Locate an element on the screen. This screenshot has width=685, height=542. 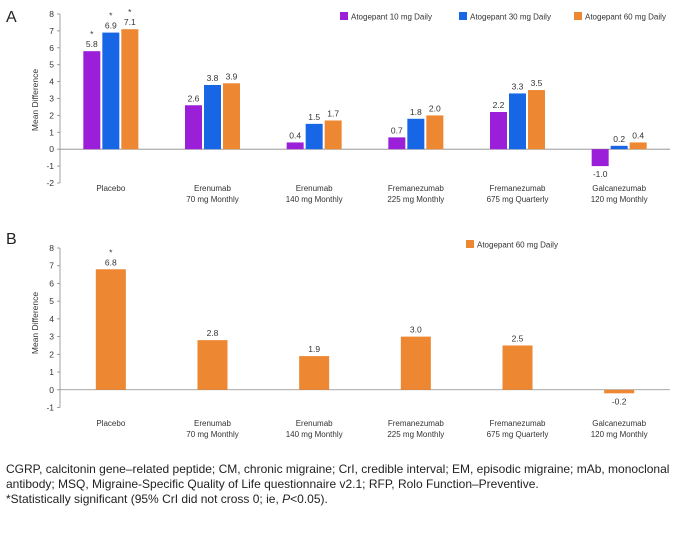
panel-a-category-label: Erenumab is located at coordinates (314, 188).